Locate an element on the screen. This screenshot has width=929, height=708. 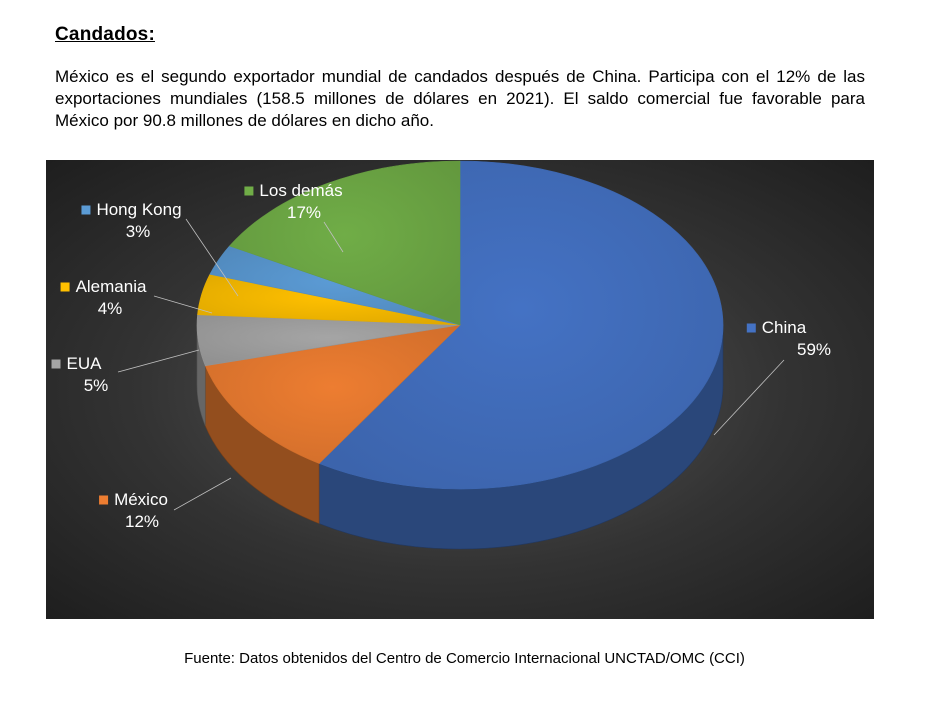
label-value-china: 59% is located at coordinates (814, 349).